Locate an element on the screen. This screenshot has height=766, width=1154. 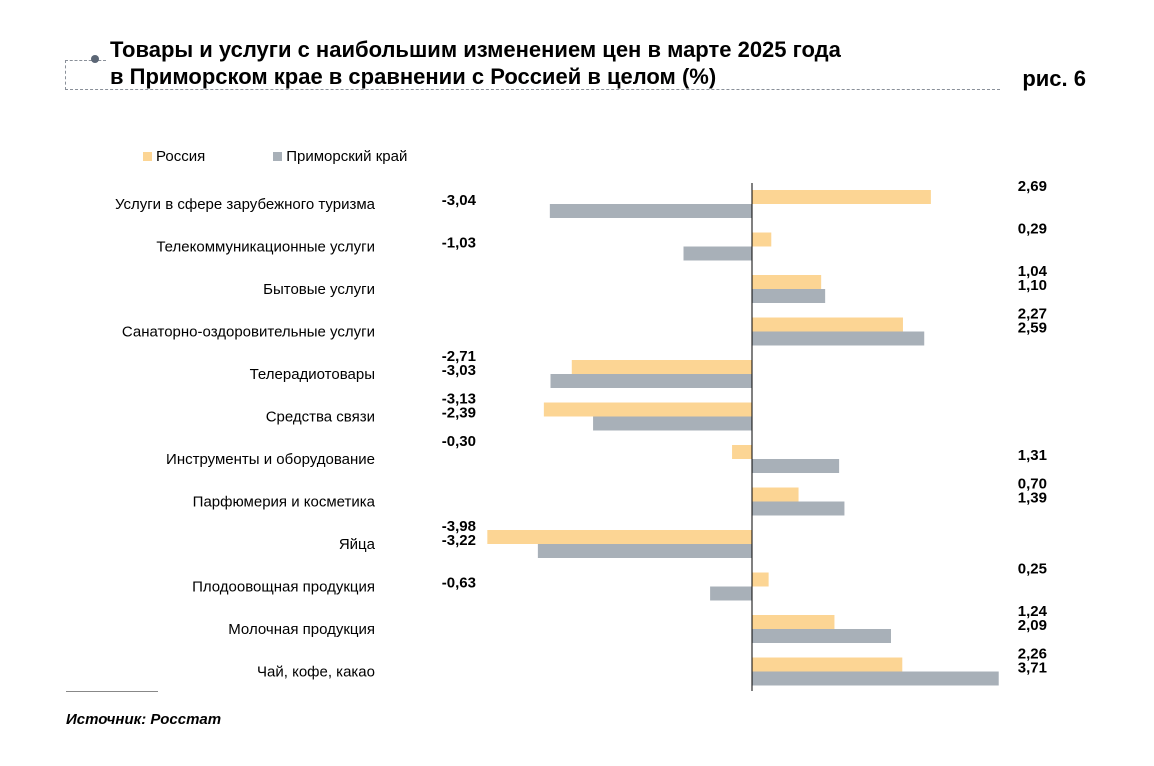
title-decoration is located at coordinates (85, 75).